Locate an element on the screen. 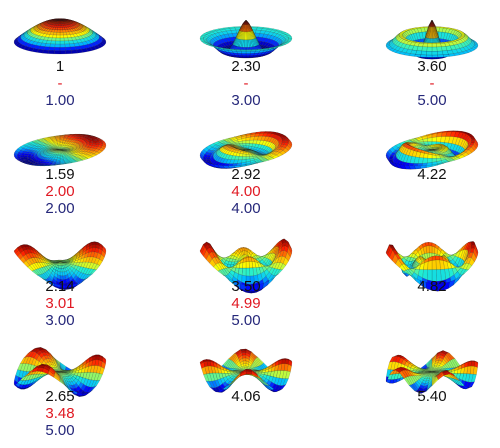  mode-cell-r1-c2: 2.30 - 3.00 is located at coordinates (246, 58).